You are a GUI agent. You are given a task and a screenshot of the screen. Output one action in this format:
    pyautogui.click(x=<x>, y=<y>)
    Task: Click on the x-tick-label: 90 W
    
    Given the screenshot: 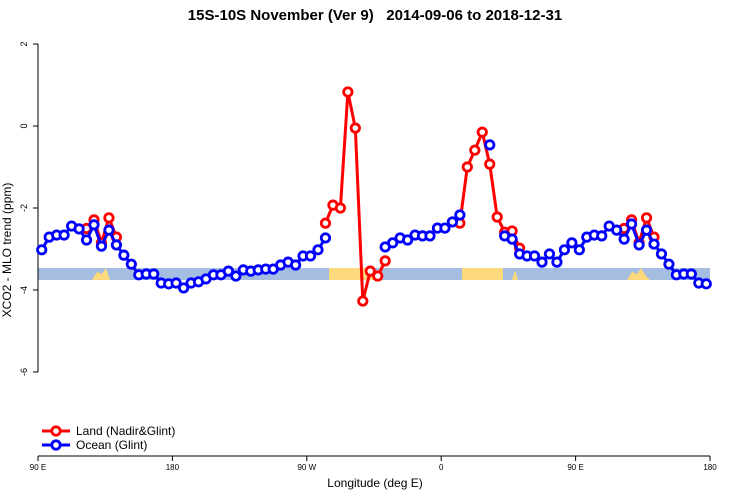 What is the action you would take?
    pyautogui.click(x=306, y=467)
    